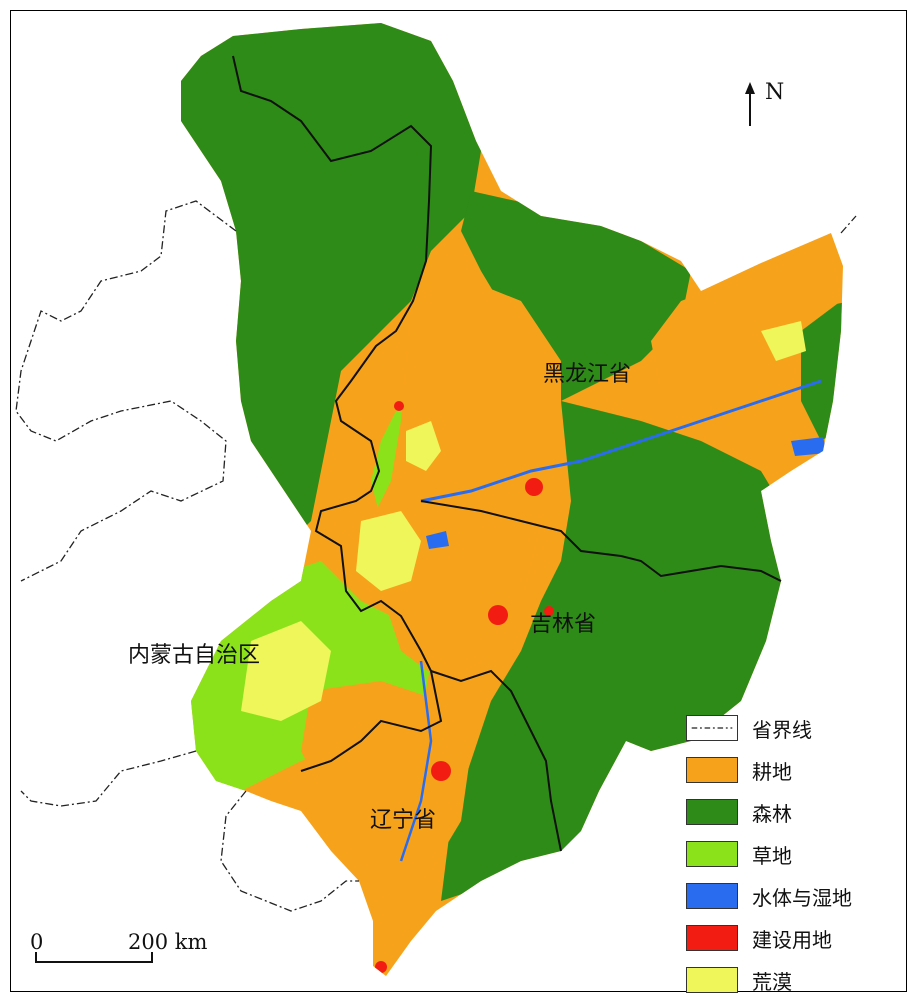  I want to click on water-khanka, so click(809, 446).